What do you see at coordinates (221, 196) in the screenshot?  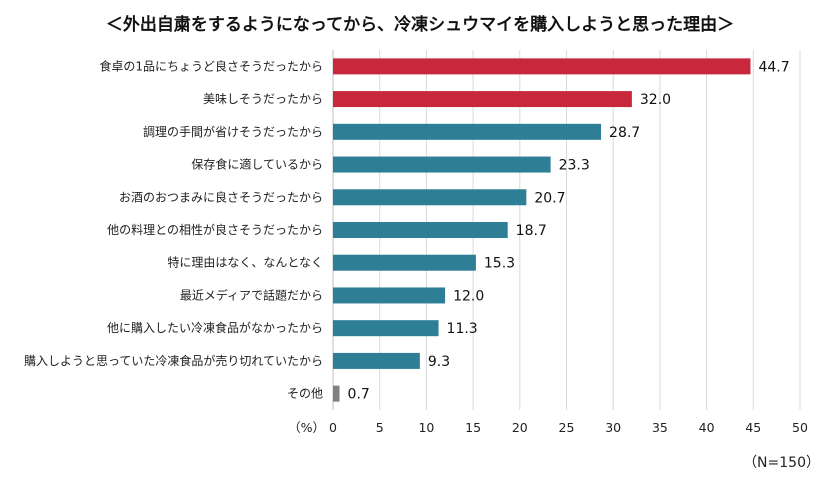 I see `category-label: お酒のおつまみに良さそうだったから` at bounding box center [221, 196].